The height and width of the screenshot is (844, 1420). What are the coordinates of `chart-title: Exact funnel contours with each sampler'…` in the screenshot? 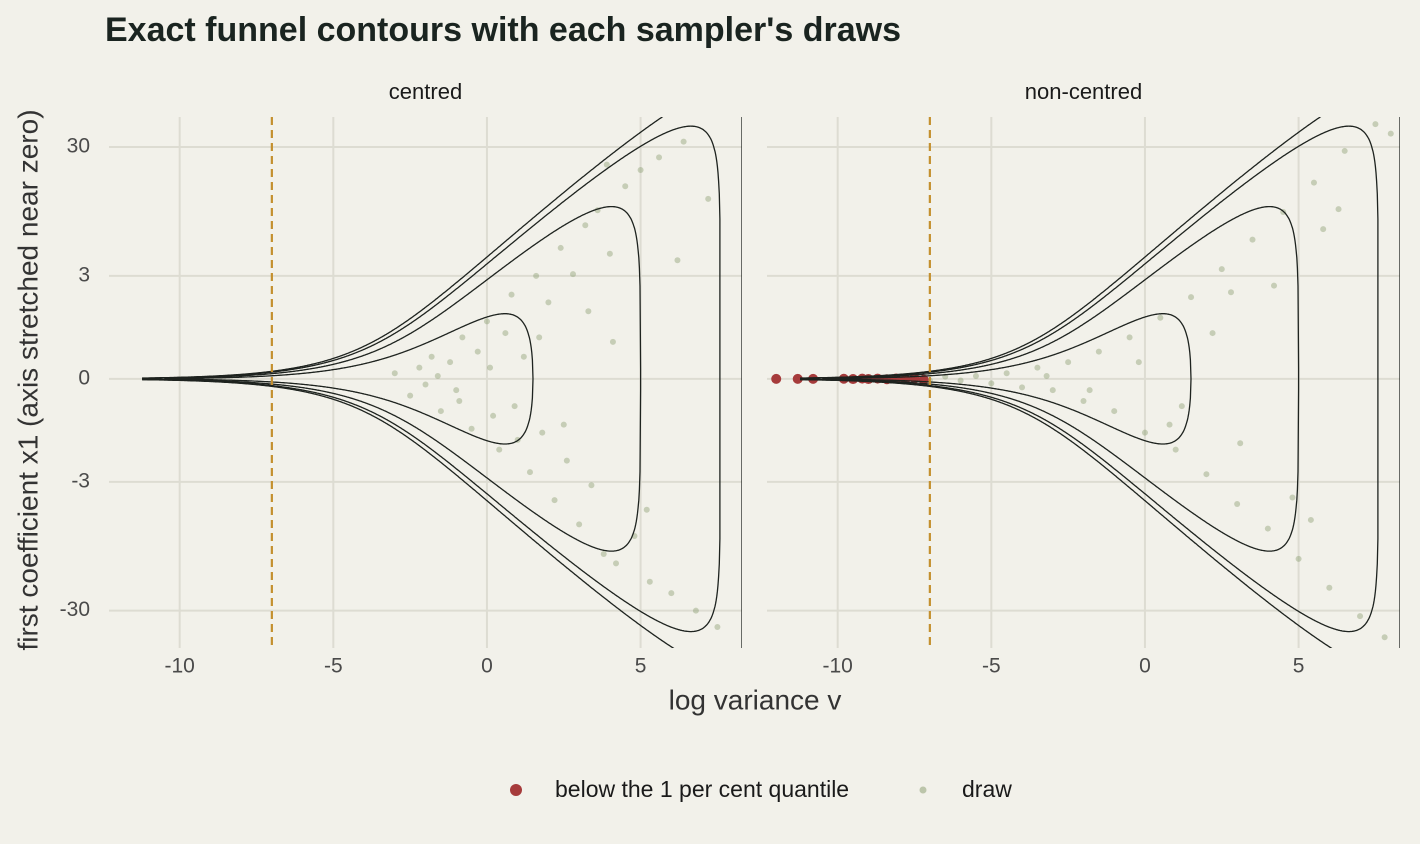 It's located at (503, 30).